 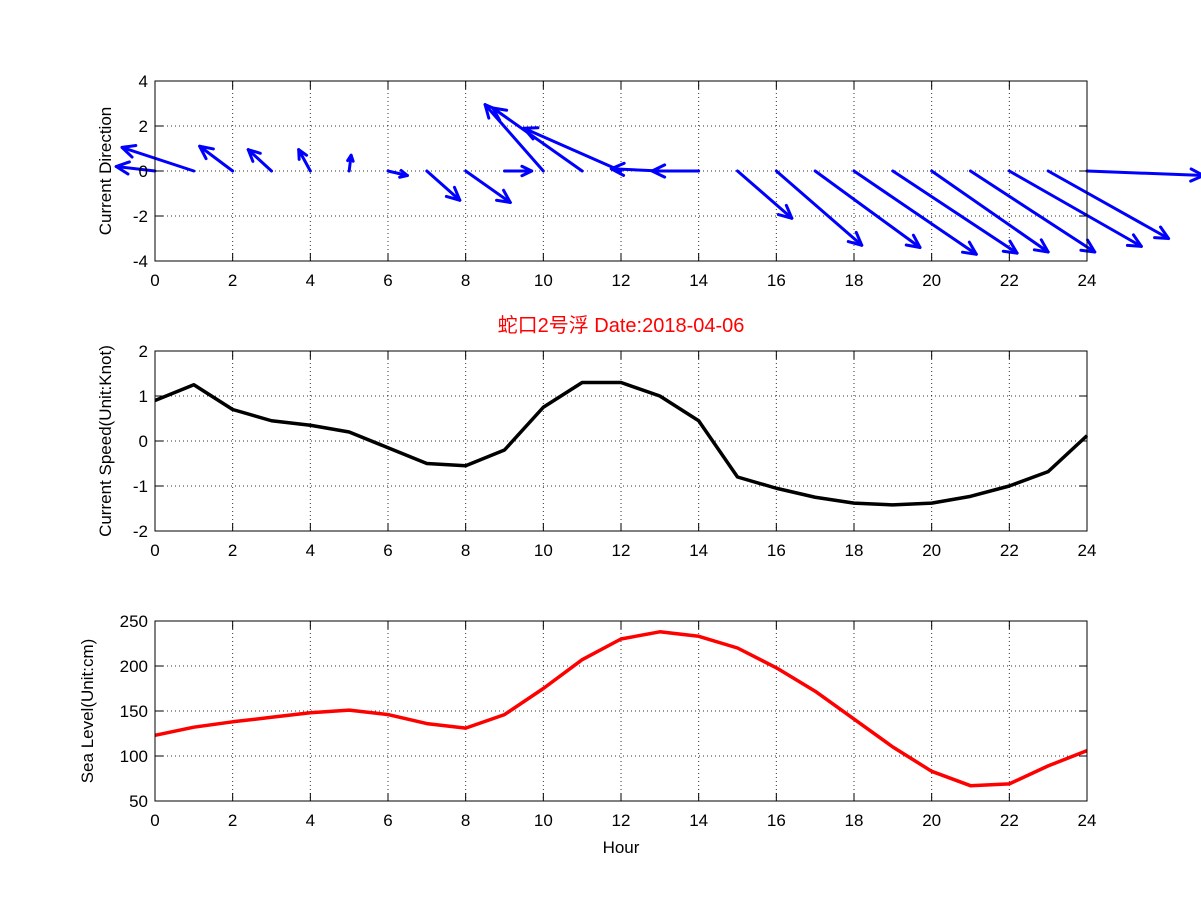 I want to click on y-tick-label: 50, so click(x=138, y=801).